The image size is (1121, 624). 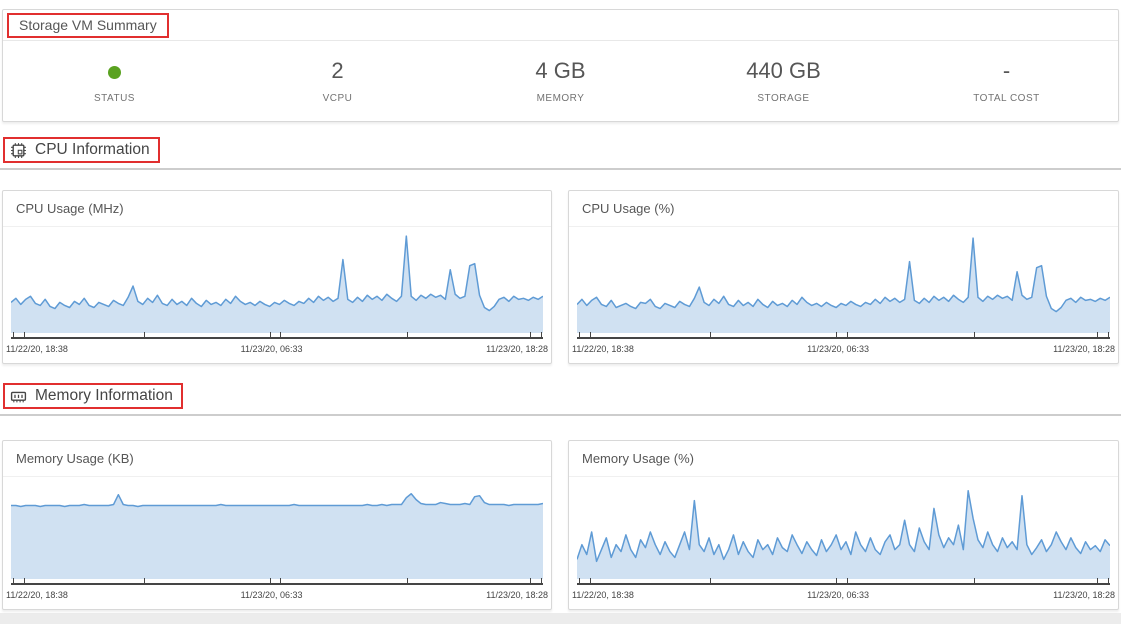 I want to click on cpu-chip-icon, so click(x=18, y=150).